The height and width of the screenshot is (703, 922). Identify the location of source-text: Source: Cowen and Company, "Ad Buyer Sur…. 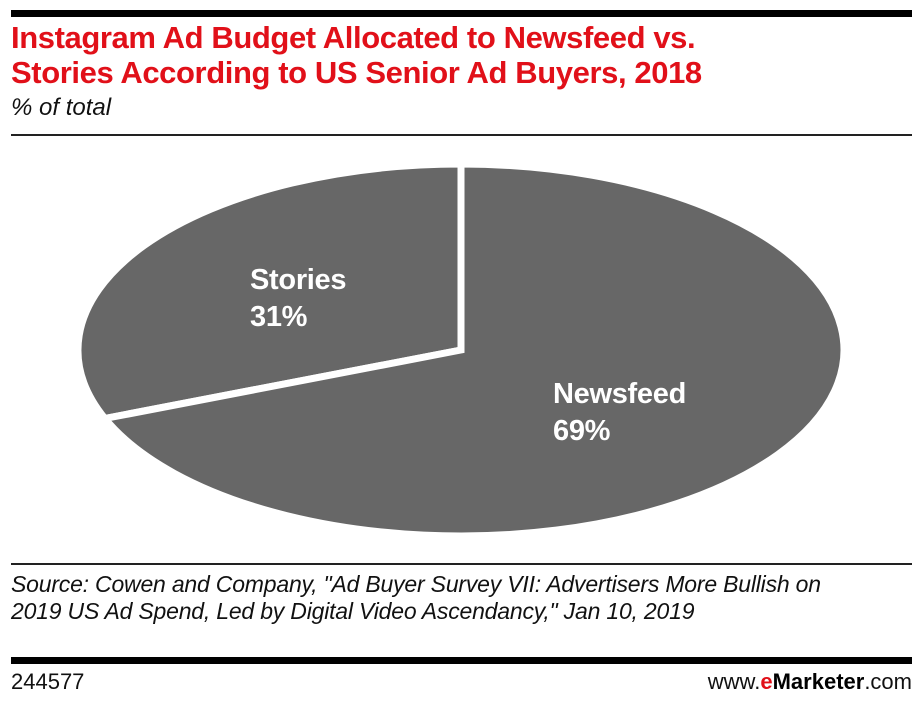
(416, 597).